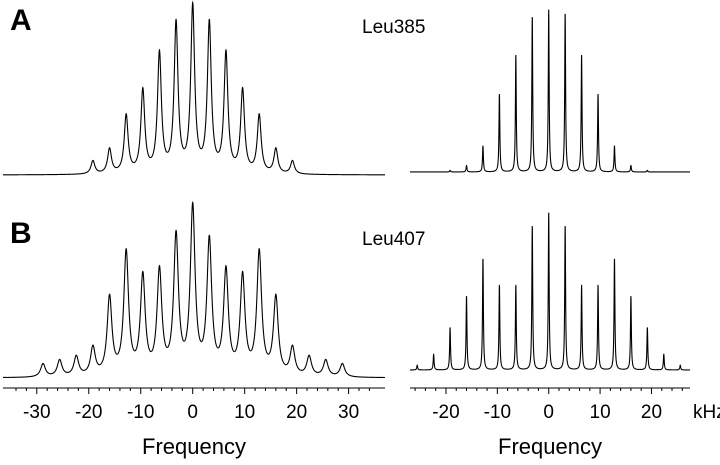 This screenshot has width=720, height=465. I want to click on x-tick-label: -30, so click(36, 412).